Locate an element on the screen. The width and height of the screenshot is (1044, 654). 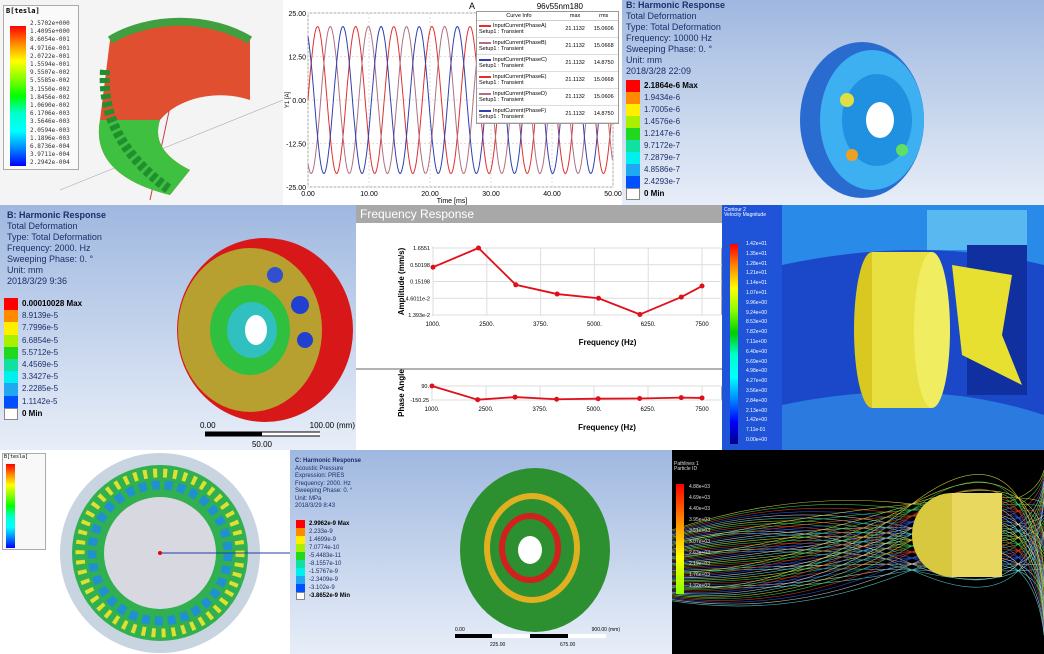
scale-left: 0.00 is located at coordinates (460, 630).